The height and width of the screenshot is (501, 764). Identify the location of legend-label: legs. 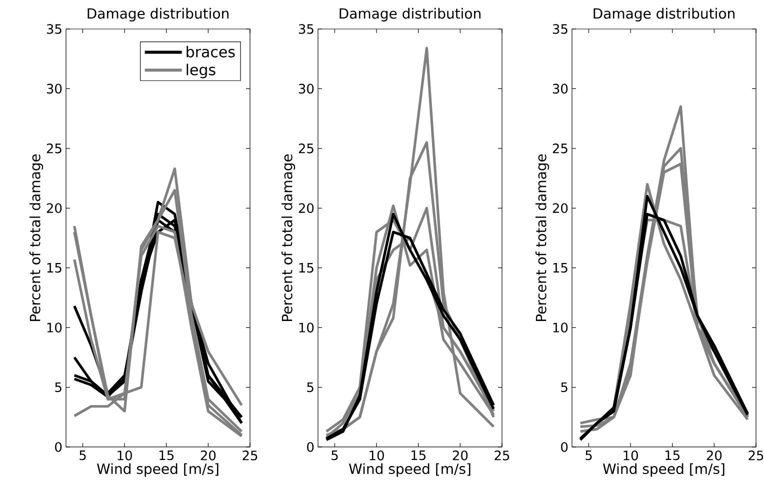
(201, 71).